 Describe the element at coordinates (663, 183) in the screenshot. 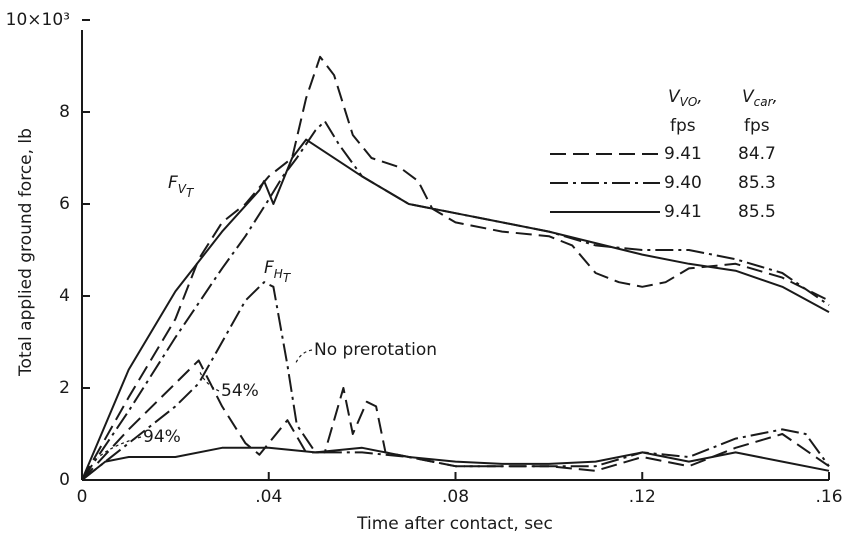

I see `legend-rows: 9.41 84.7 9.40 85.3 9.41 85.5` at that location.